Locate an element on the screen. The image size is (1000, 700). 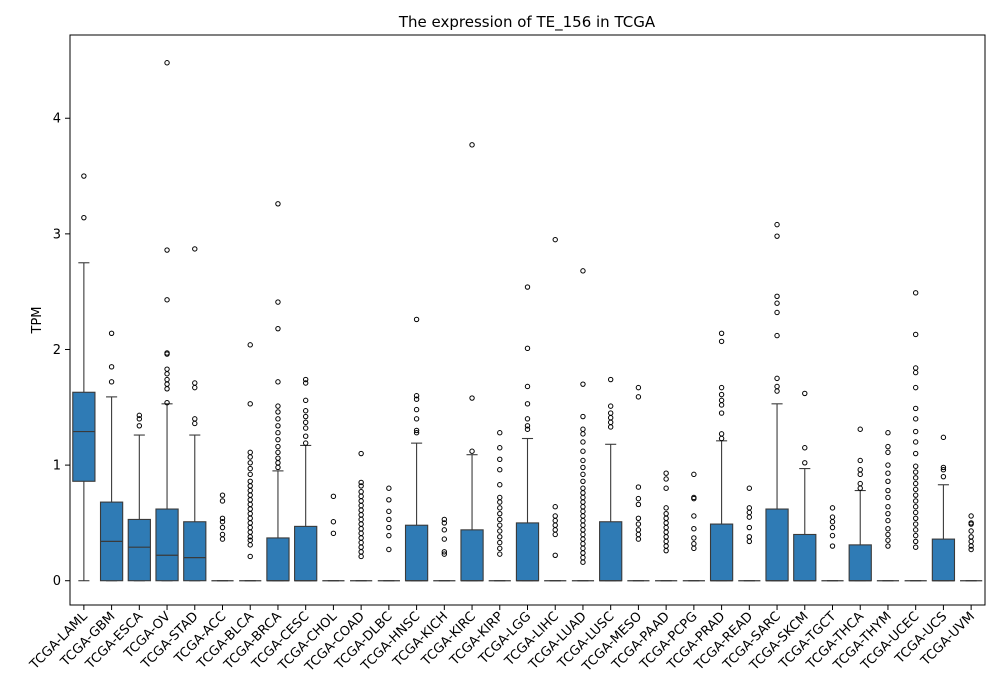
box-tcga-ucs is located at coordinates (943, 560).